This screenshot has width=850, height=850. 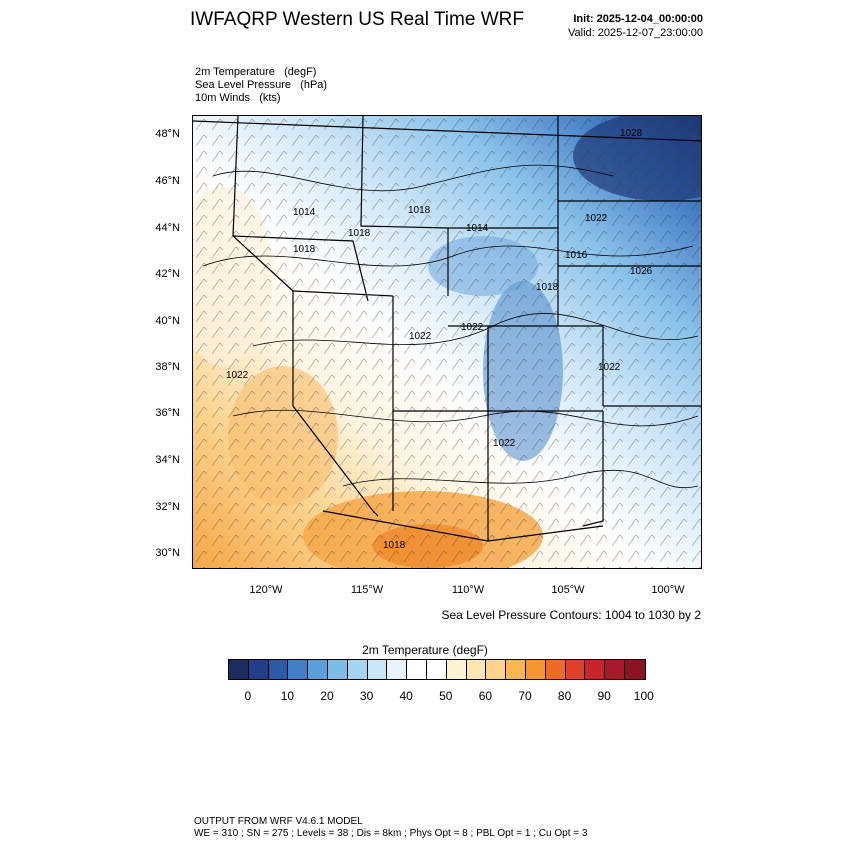 What do you see at coordinates (167, 228) in the screenshot?
I see `lat-tick-label: 44°N` at bounding box center [167, 228].